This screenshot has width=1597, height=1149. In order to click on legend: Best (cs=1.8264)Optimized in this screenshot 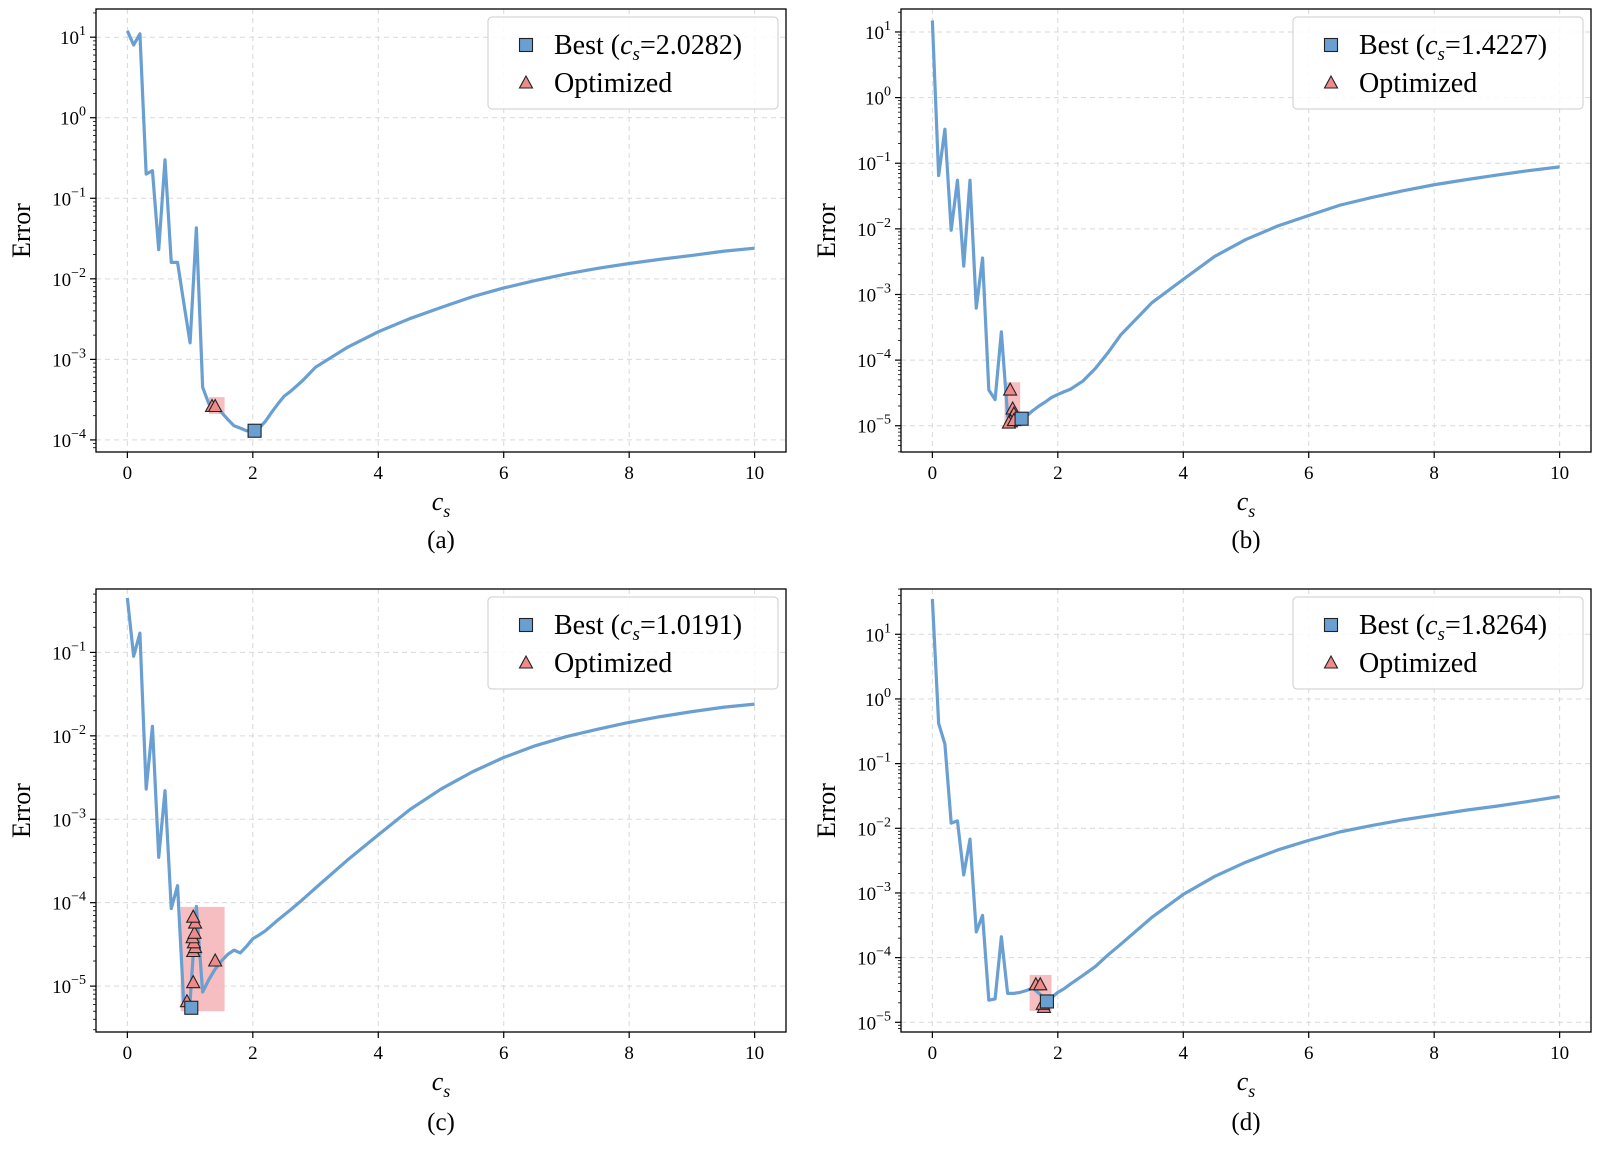, I will do `click(1438, 643)`.